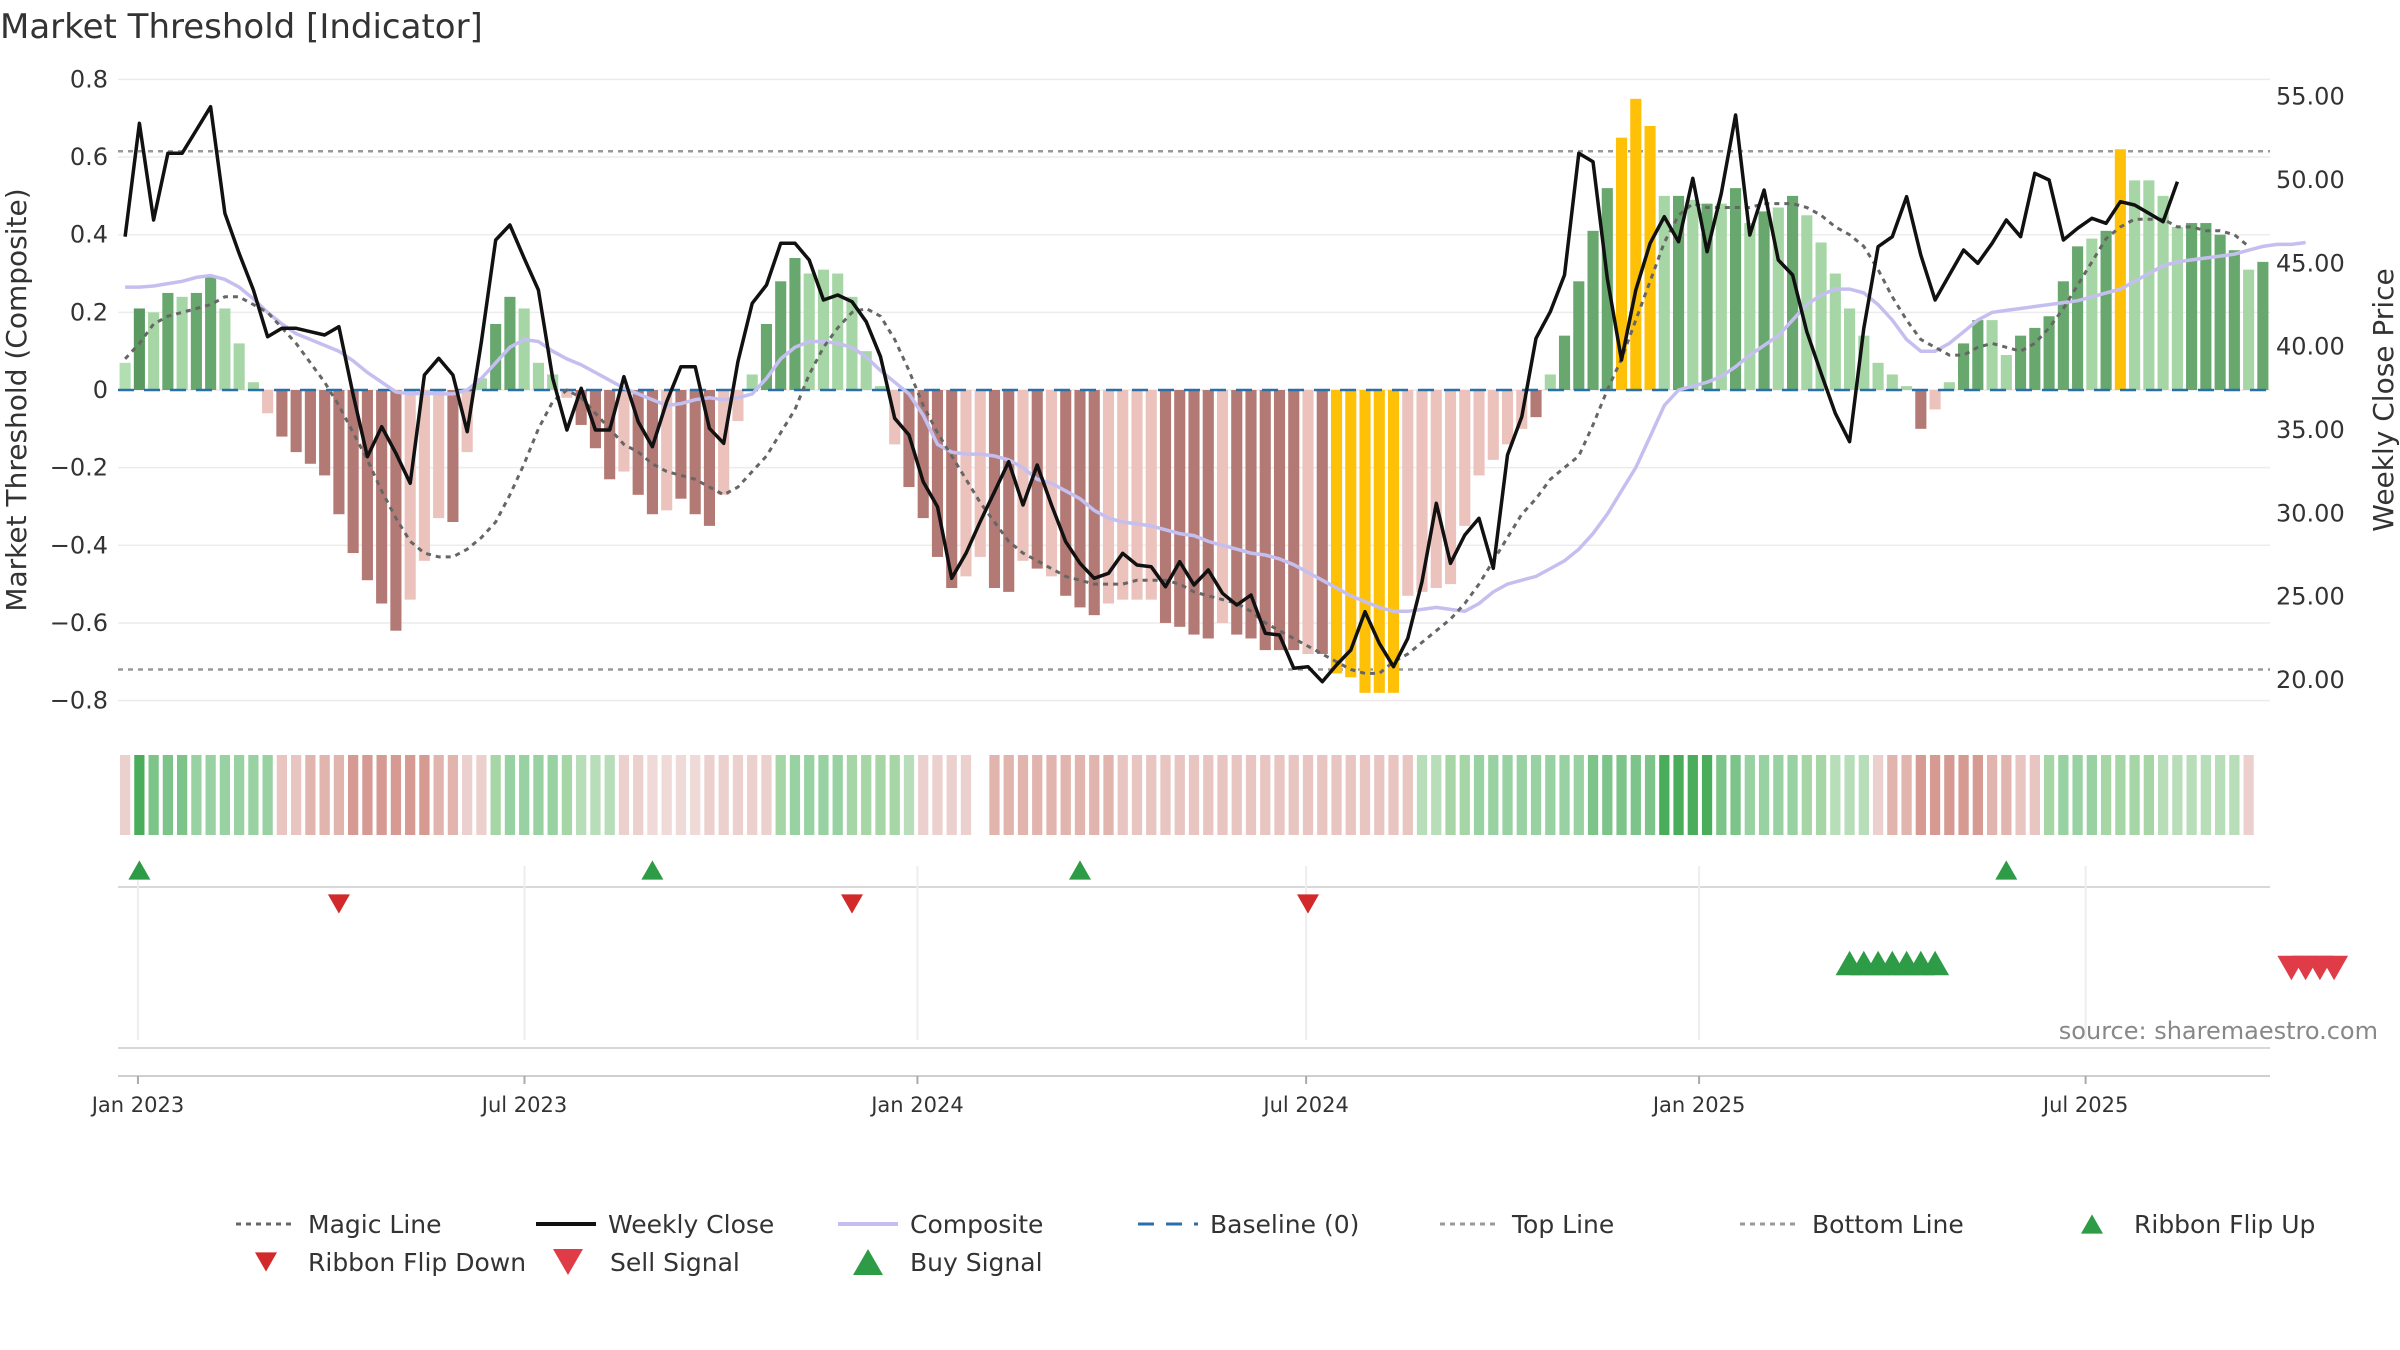 The height and width of the screenshot is (1350, 2400). Describe the element at coordinates (137, 1105) in the screenshot. I see `x-tick-label: Jan 2023` at that location.